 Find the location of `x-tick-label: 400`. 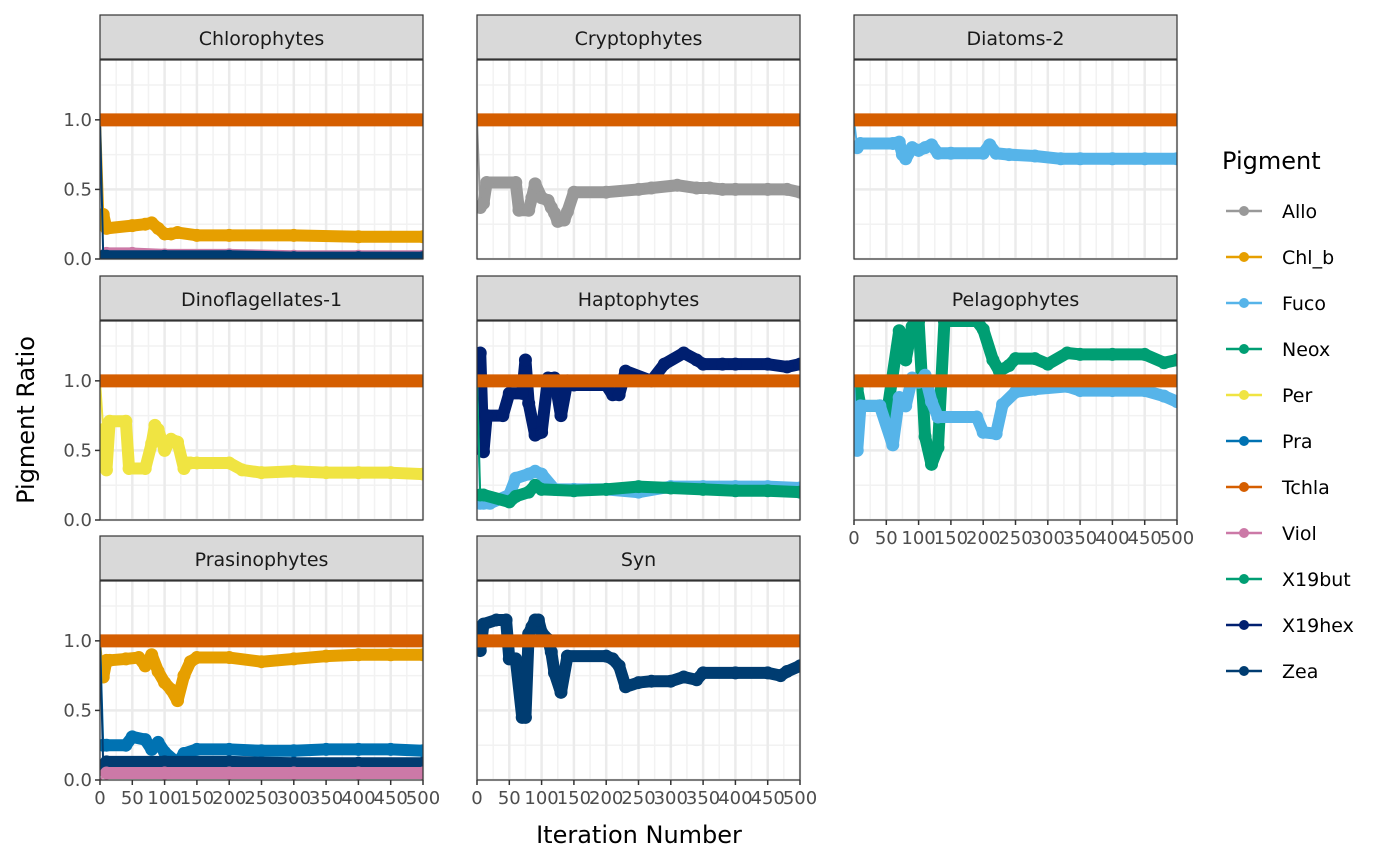

x-tick-label: 400 is located at coordinates (358, 798).